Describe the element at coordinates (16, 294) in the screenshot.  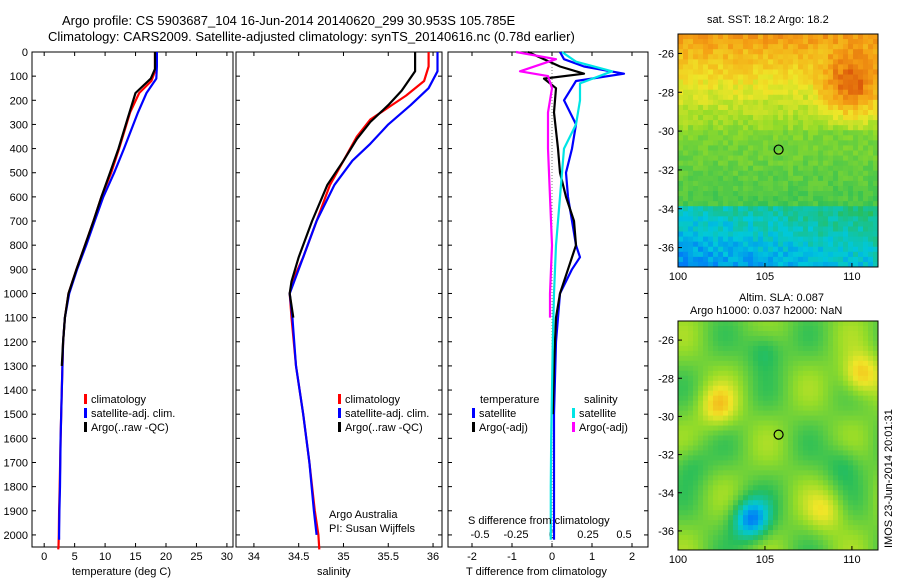
I see `y-tick-label: 1000` at that location.